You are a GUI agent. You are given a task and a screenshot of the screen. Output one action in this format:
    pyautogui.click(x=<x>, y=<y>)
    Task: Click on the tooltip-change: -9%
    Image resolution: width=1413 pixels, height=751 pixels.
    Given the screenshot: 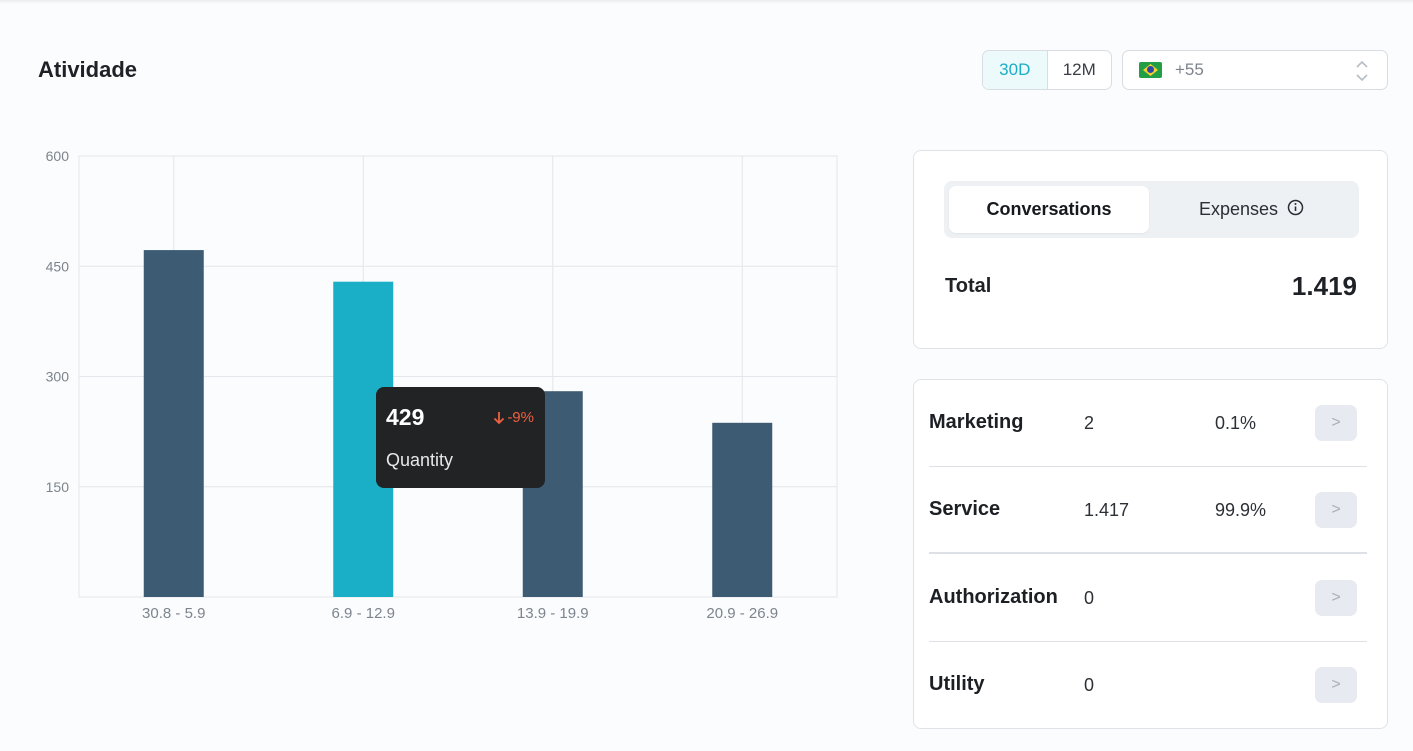 What is the action you would take?
    pyautogui.click(x=513, y=417)
    